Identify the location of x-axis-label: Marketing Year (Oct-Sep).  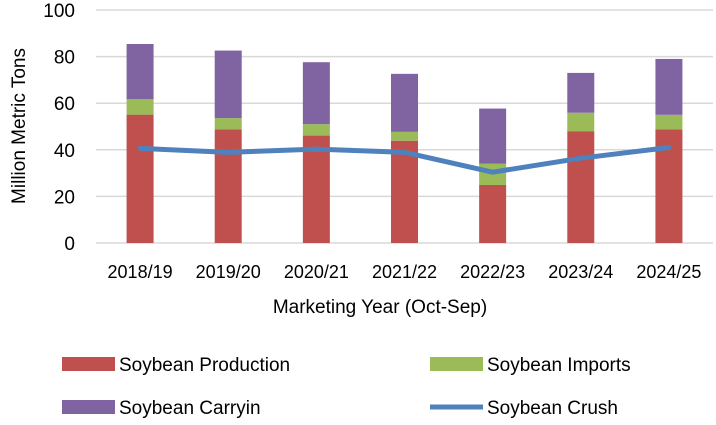
(380, 307).